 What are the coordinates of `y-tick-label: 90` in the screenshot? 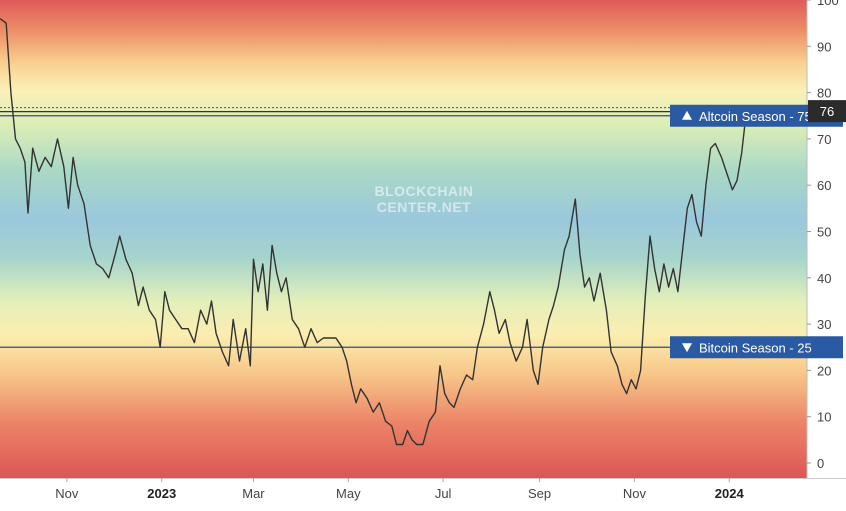 It's located at (824, 46).